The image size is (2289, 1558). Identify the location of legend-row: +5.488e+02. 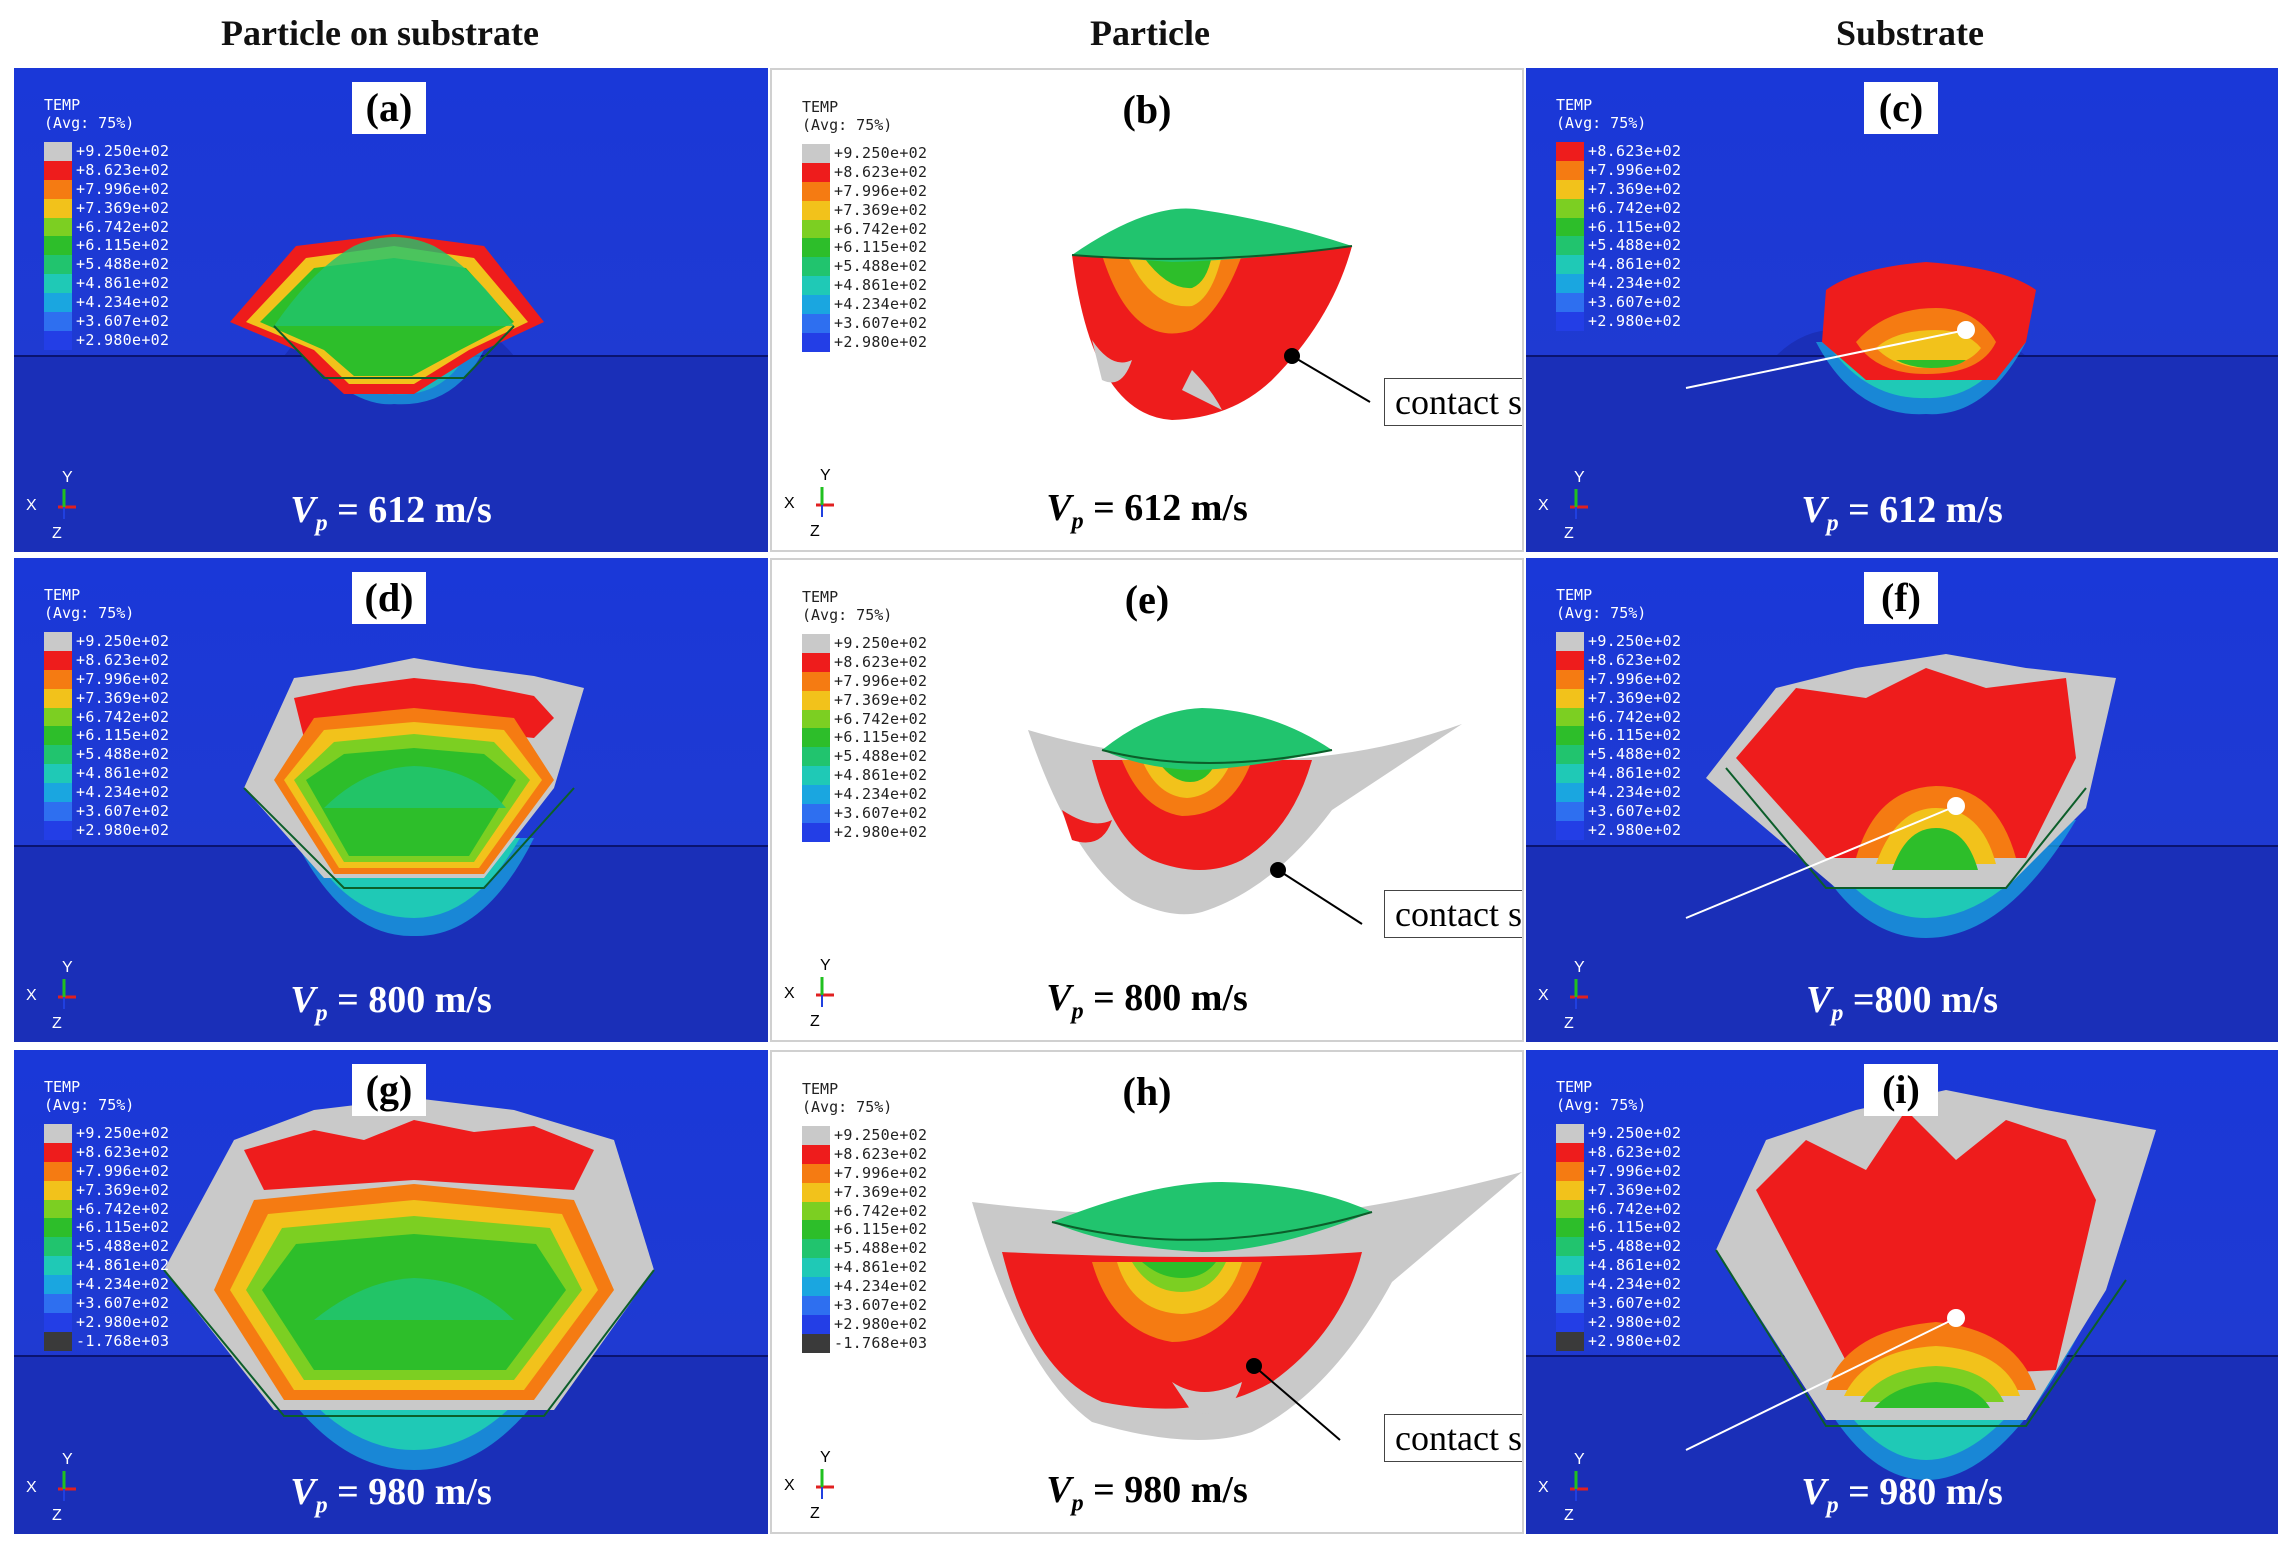
(1618, 1247).